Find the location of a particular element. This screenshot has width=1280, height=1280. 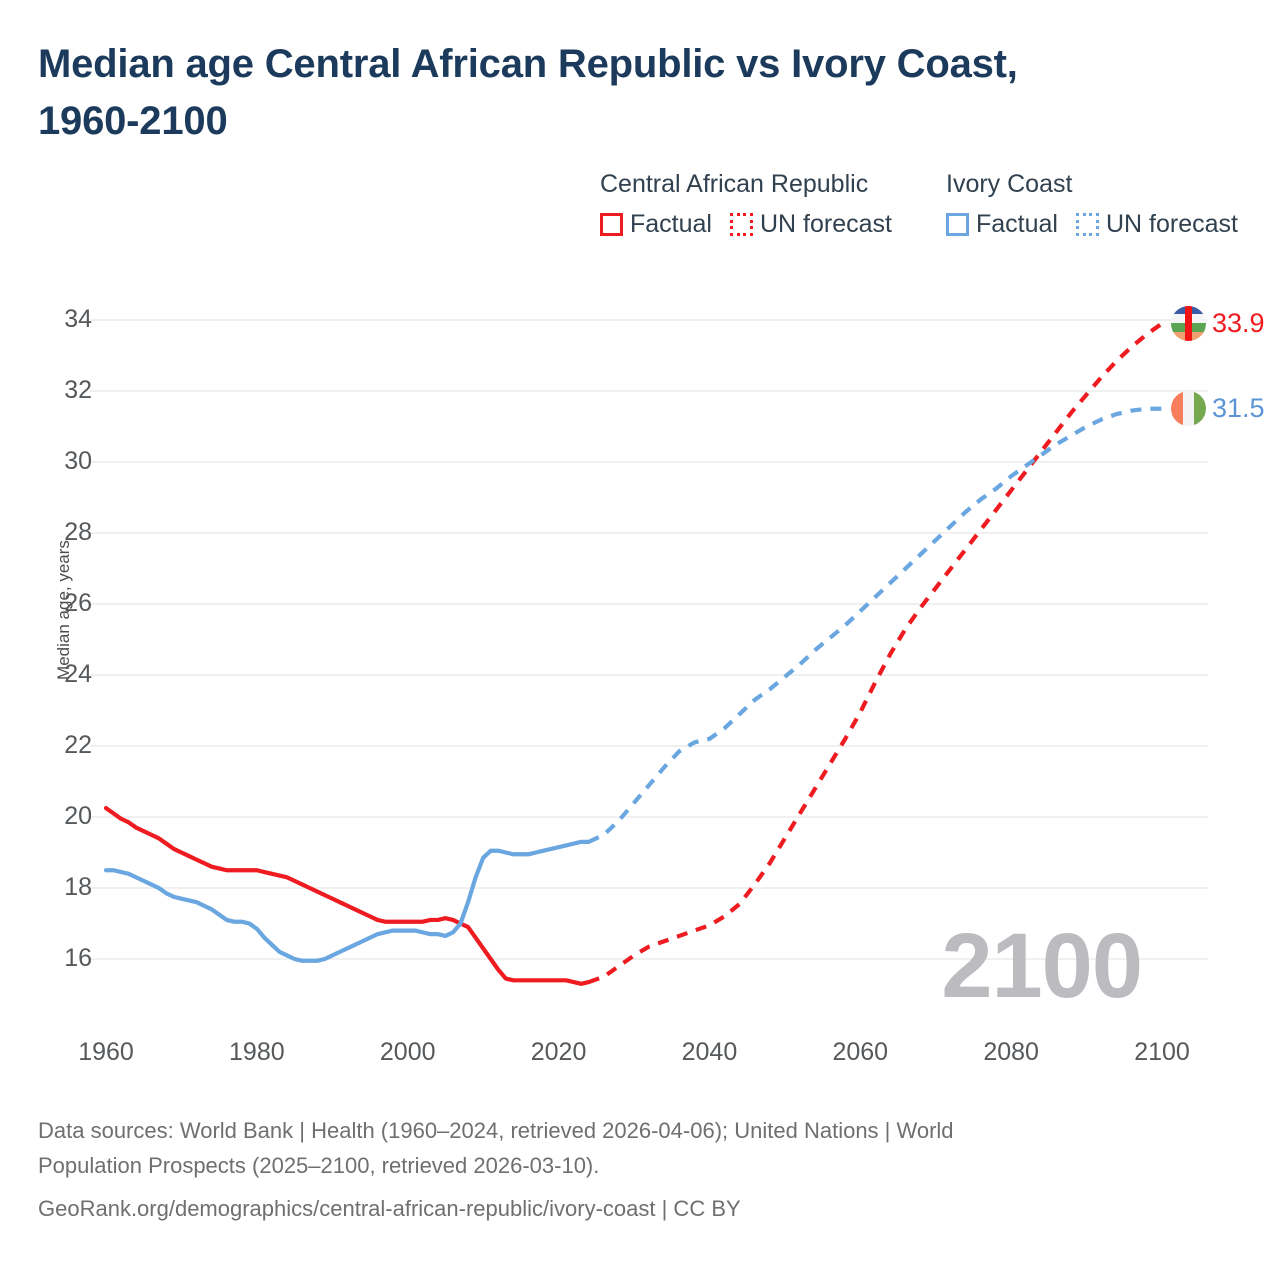

y-axis-tick-label: 20 is located at coordinates (78, 816).